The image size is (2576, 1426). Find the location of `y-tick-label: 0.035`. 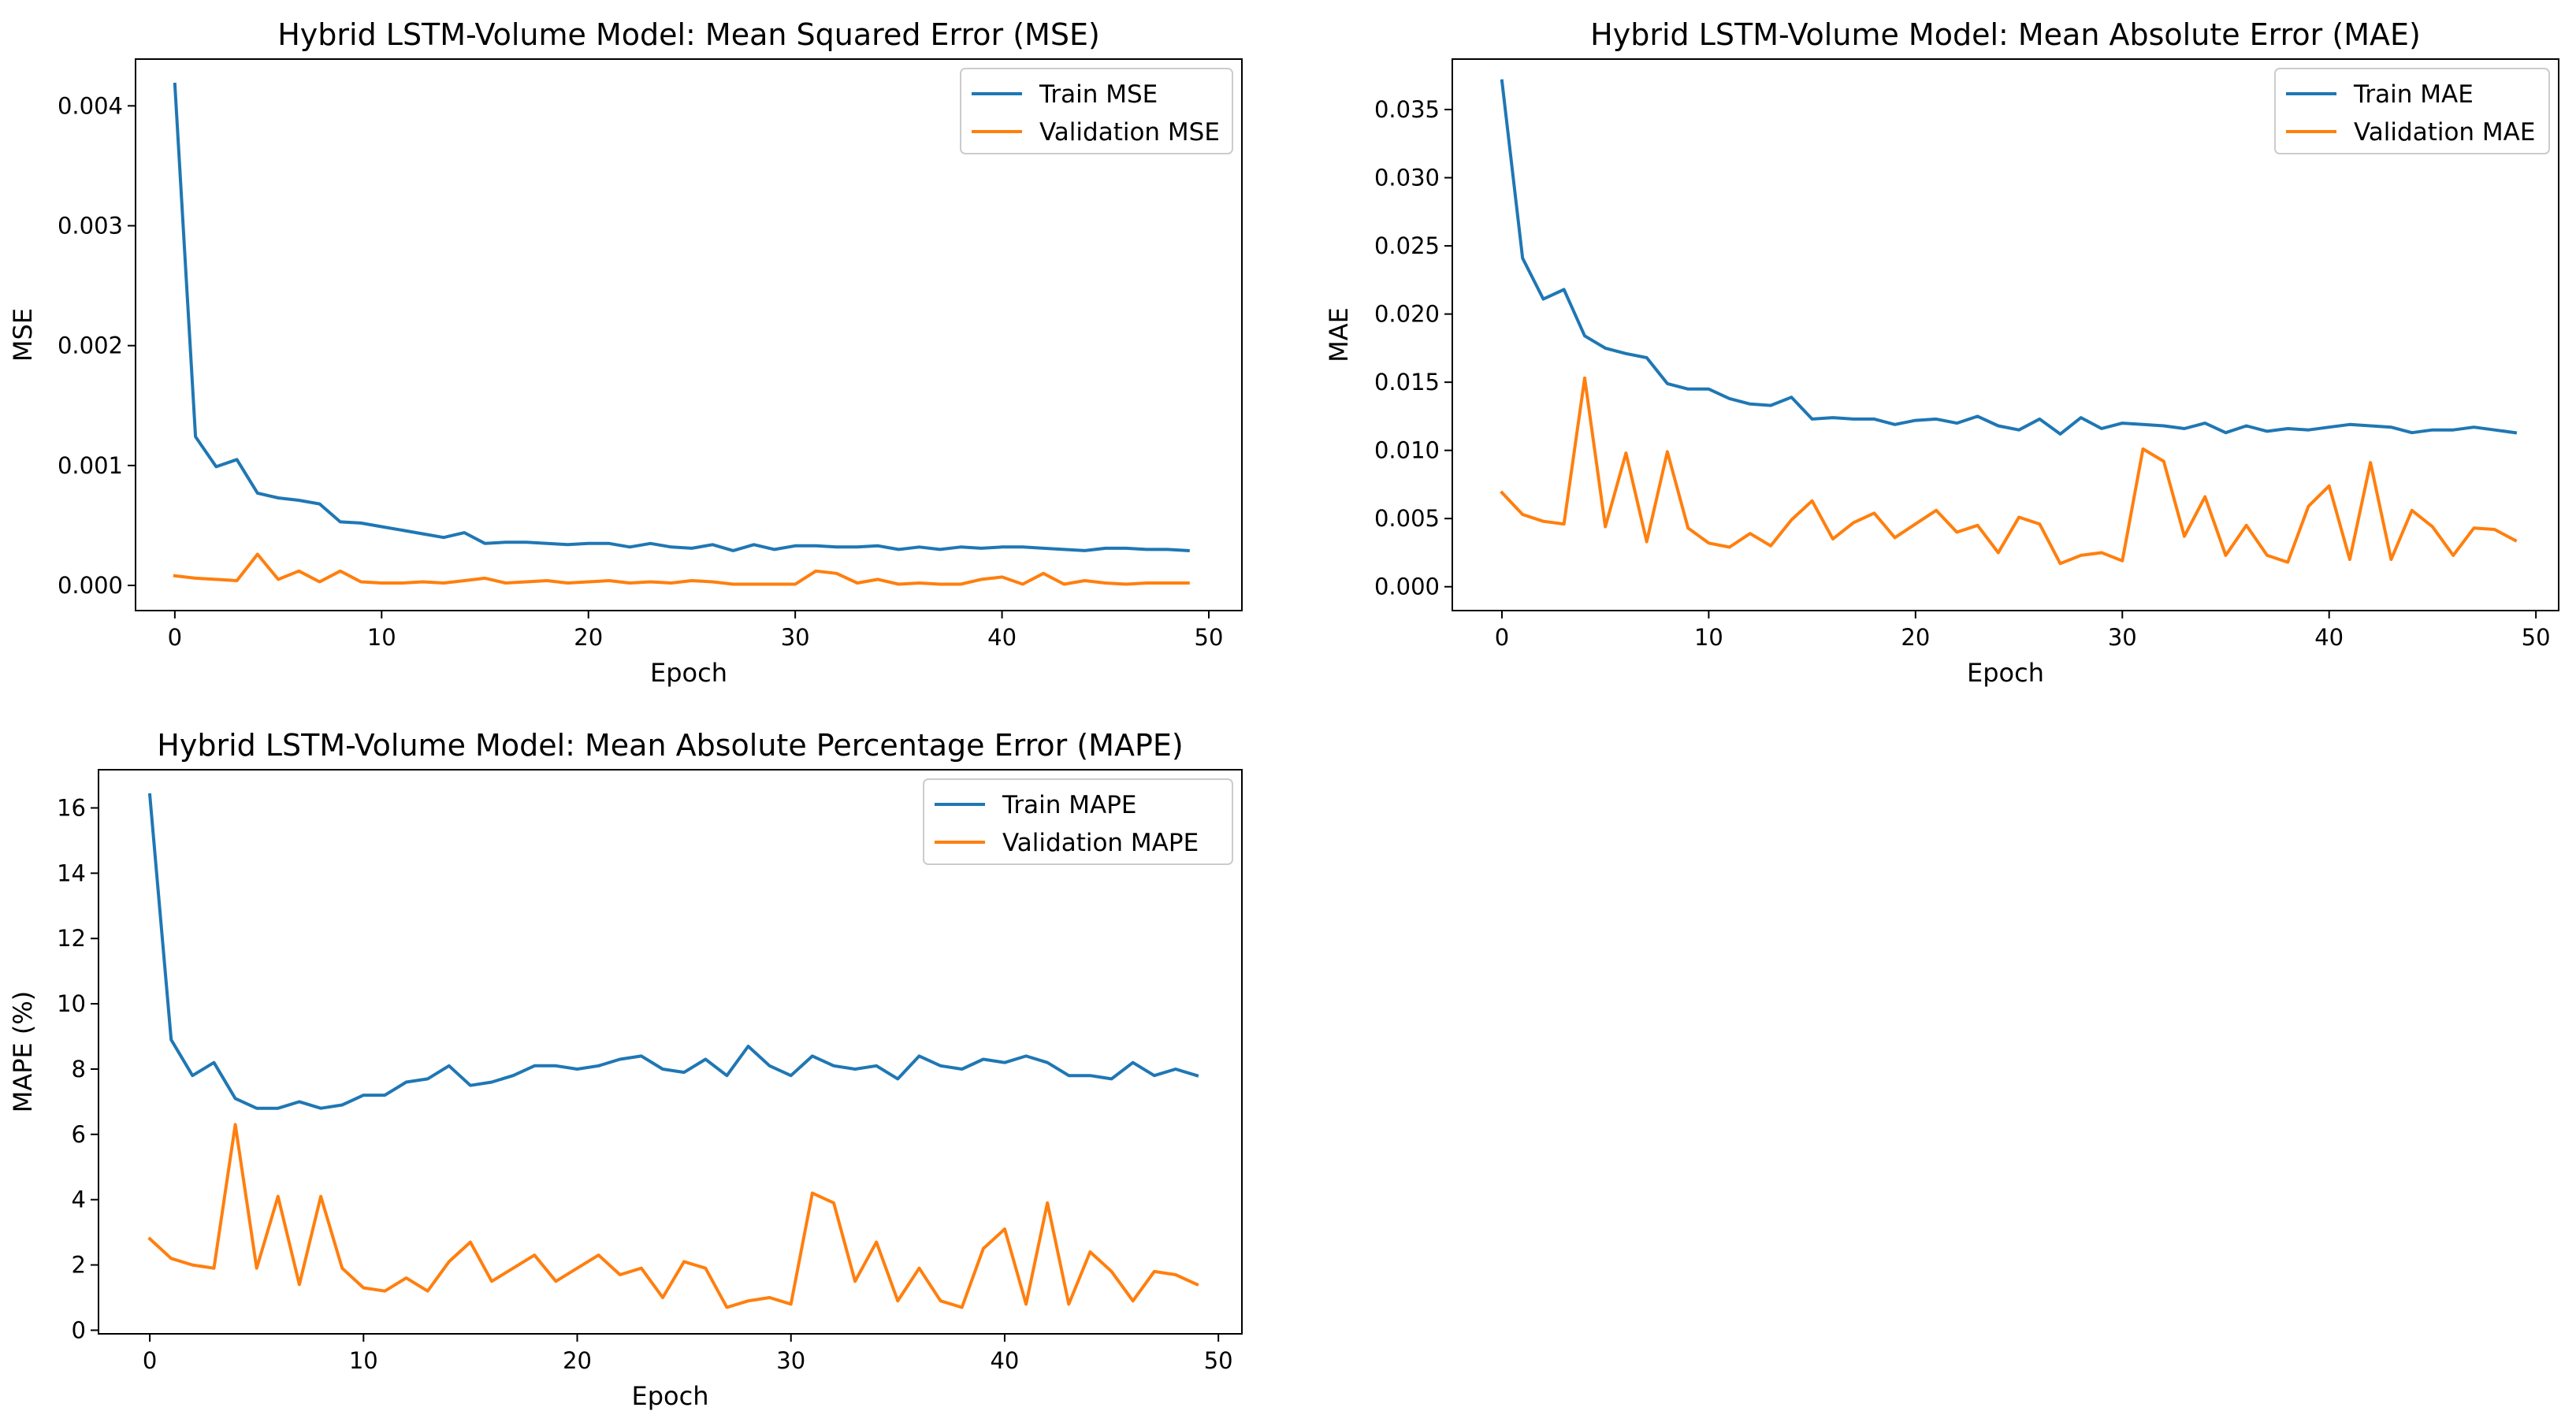

y-tick-label: 0.035 is located at coordinates (1407, 110).